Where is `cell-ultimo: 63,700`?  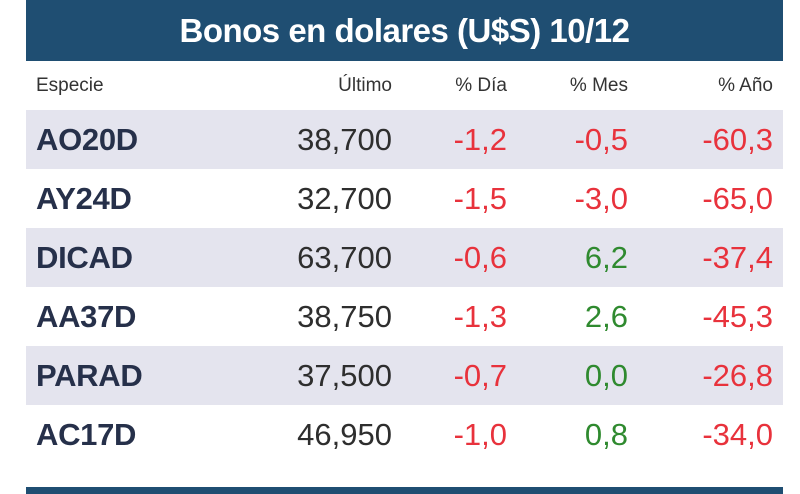 cell-ultimo: 63,700 is located at coordinates (344, 257).